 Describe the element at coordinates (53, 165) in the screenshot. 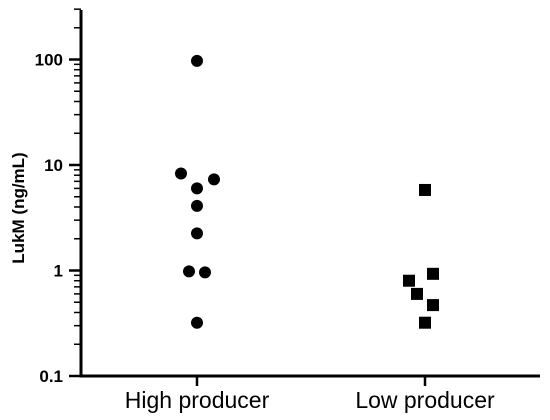

I see `y-tick-label: 10` at that location.